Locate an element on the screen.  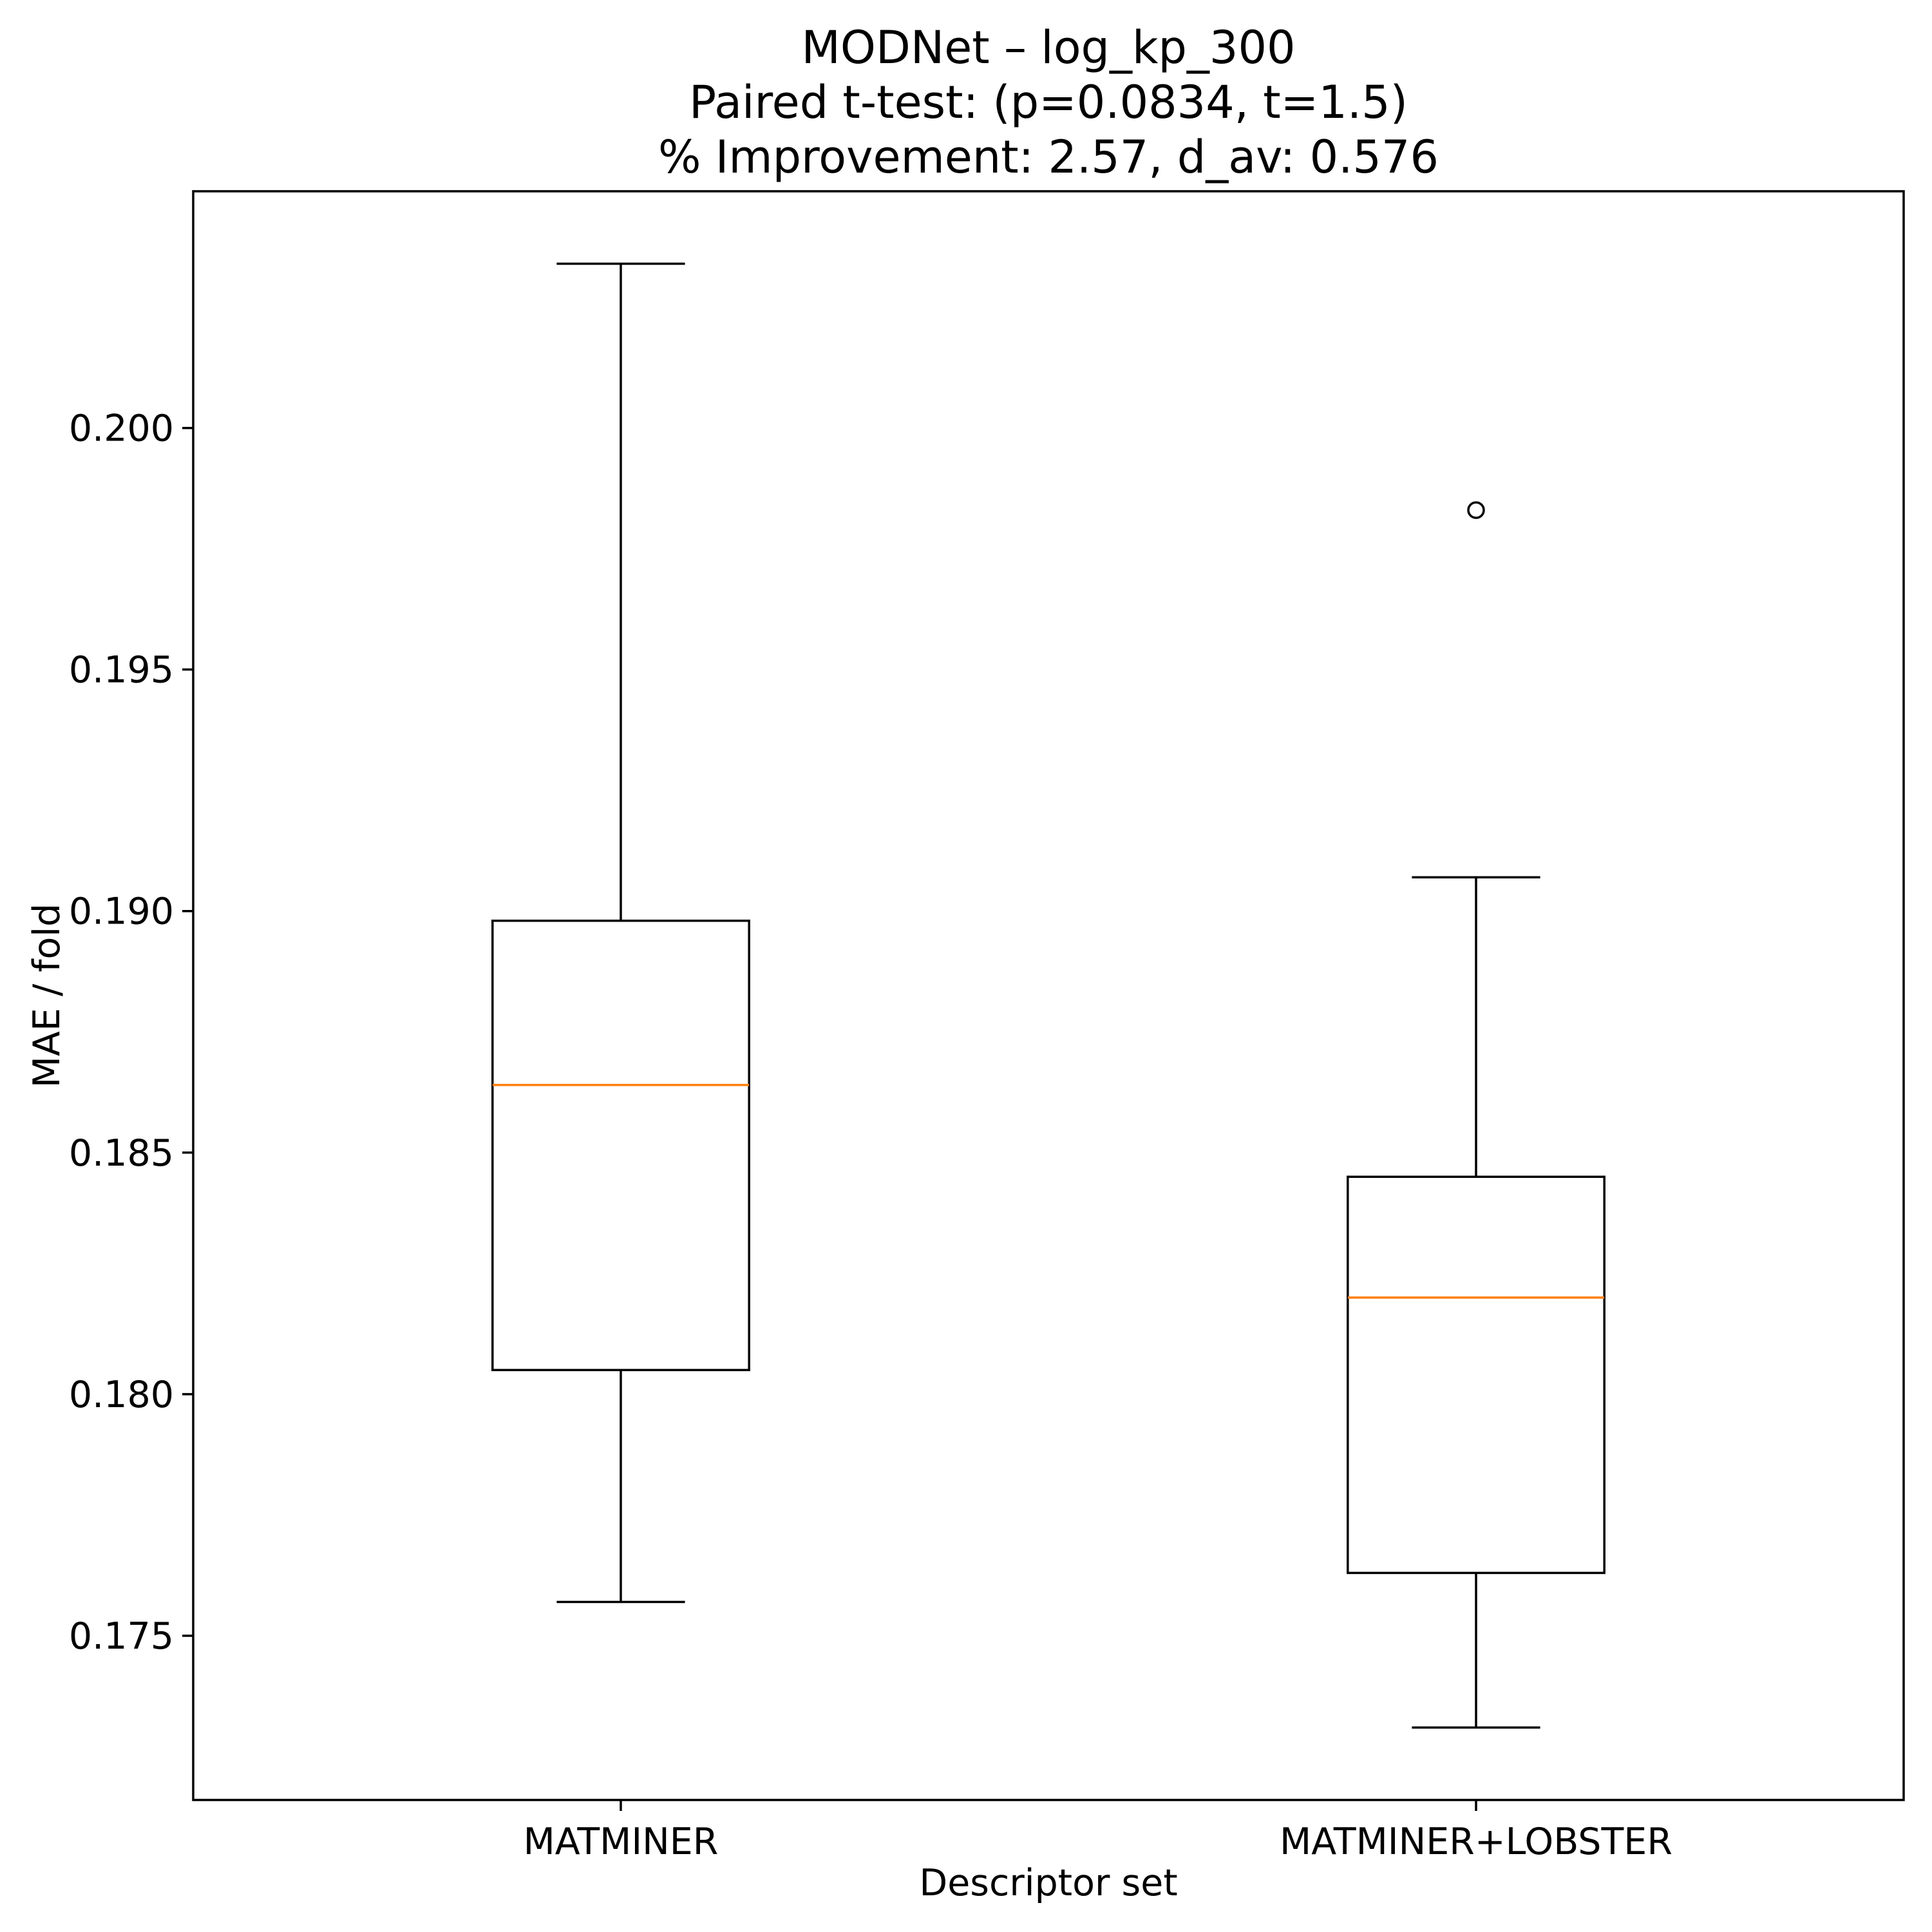
title-line-2: Paired t-test: (p=0.0834, t=1.5) is located at coordinates (1048, 103).